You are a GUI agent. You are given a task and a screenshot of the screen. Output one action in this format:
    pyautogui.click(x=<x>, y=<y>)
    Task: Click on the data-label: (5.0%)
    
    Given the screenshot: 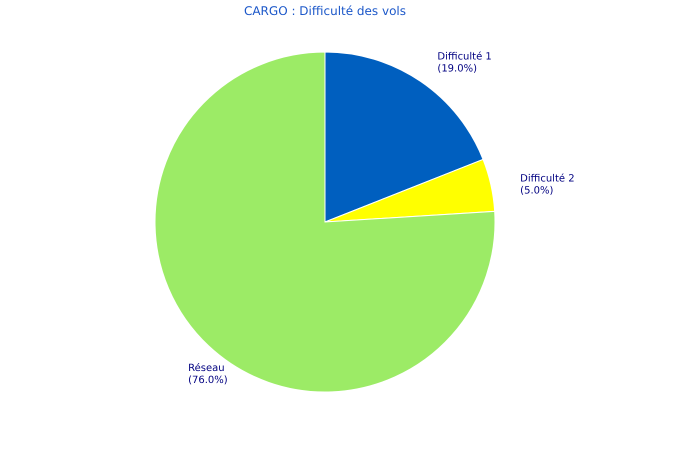 What is the action you would take?
    pyautogui.click(x=537, y=190)
    